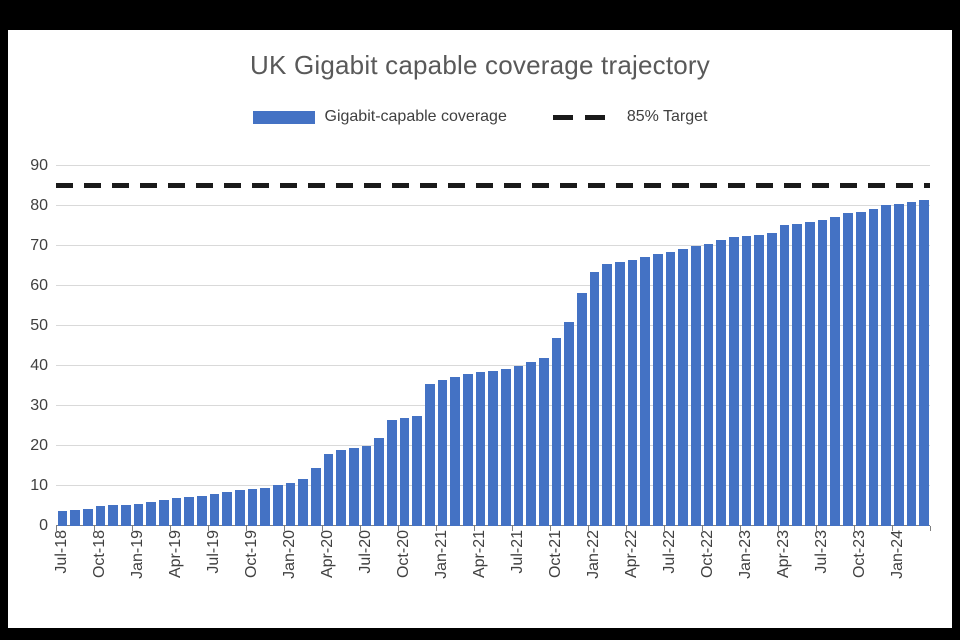 This screenshot has height=640, width=960. Describe the element at coordinates (667, 116) in the screenshot. I see `legend-target-label: 85% Target` at that location.